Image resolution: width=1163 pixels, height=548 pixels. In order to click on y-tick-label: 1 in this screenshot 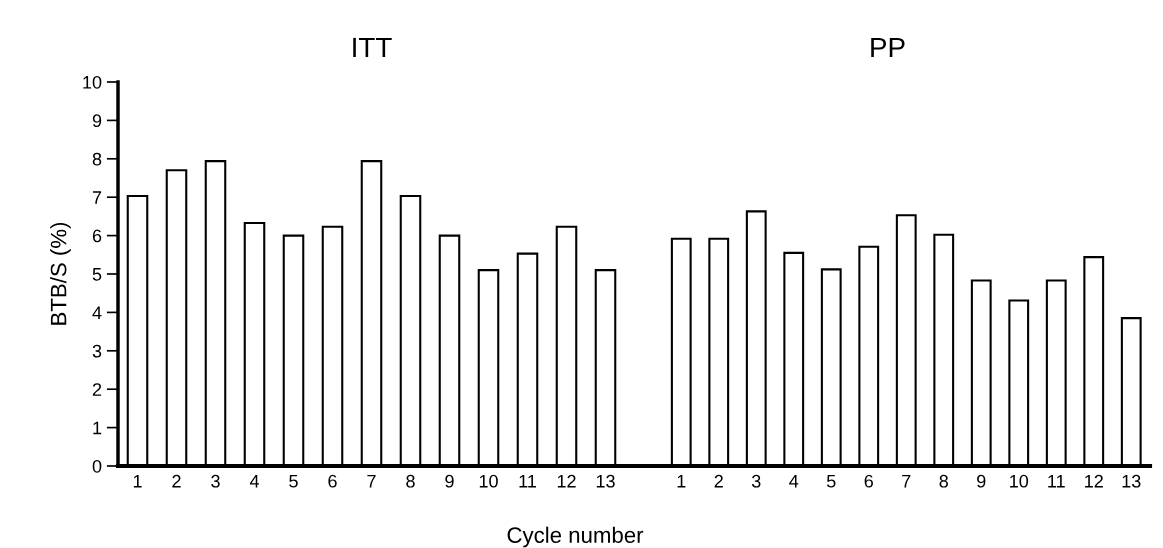, I will do `click(97, 428)`.